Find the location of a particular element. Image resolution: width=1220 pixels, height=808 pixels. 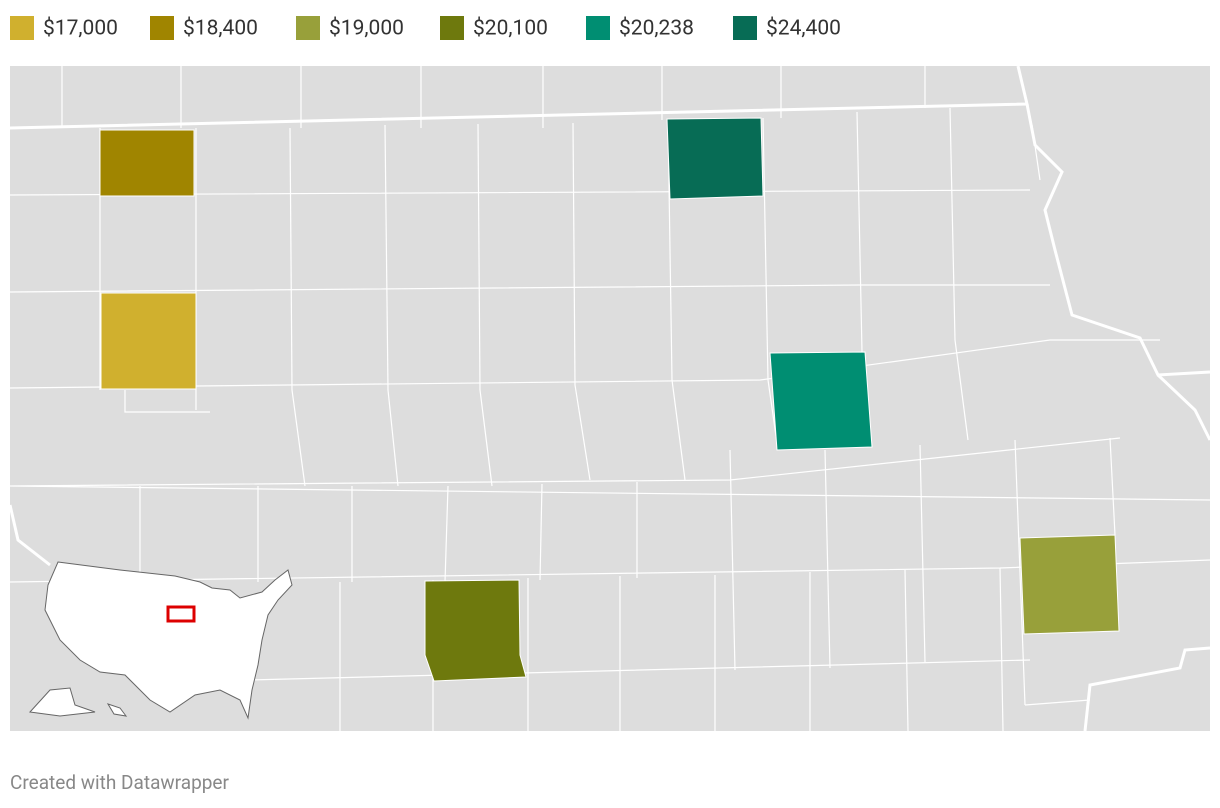

legend-label: $18,400 is located at coordinates (220, 29).